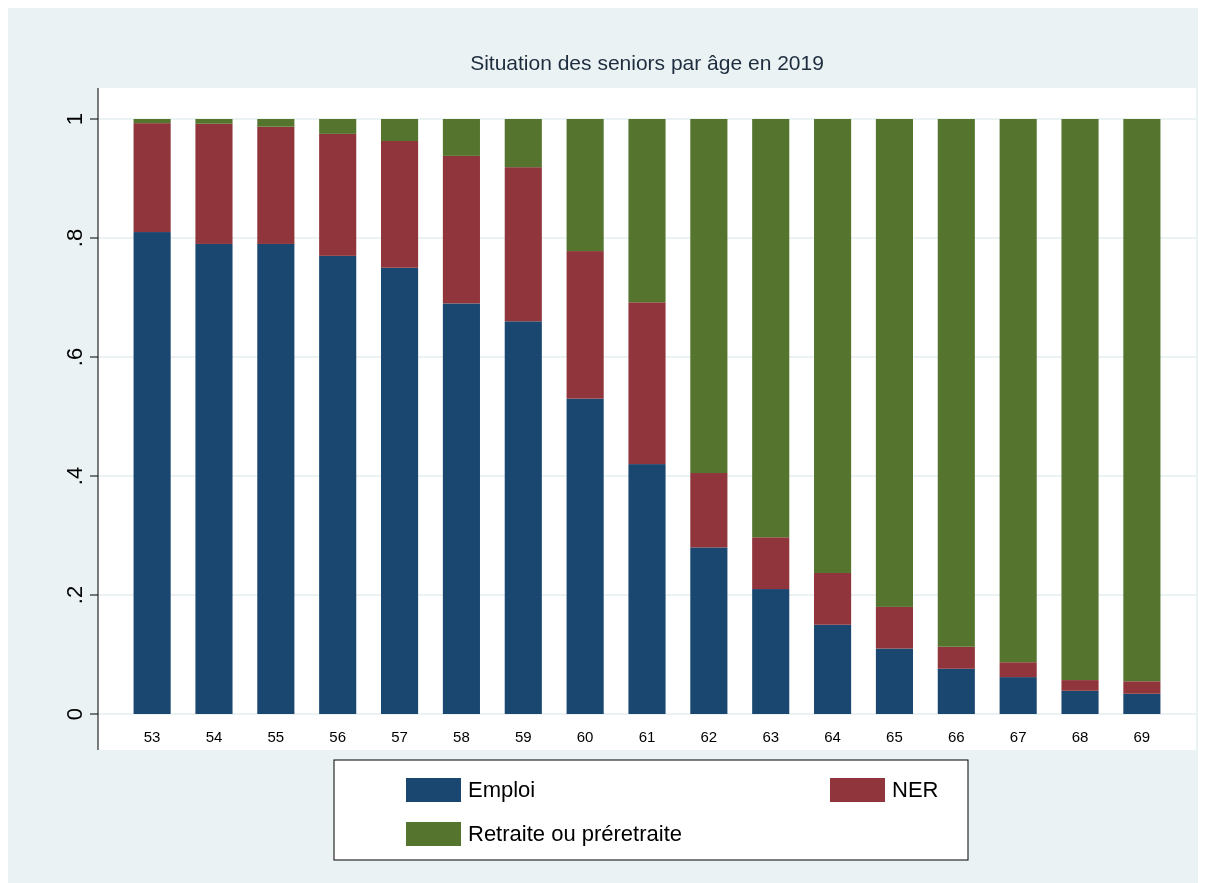 This screenshot has height=883, width=1206. Describe the element at coordinates (74, 714) in the screenshot. I see `y-tick-label: 0` at that location.